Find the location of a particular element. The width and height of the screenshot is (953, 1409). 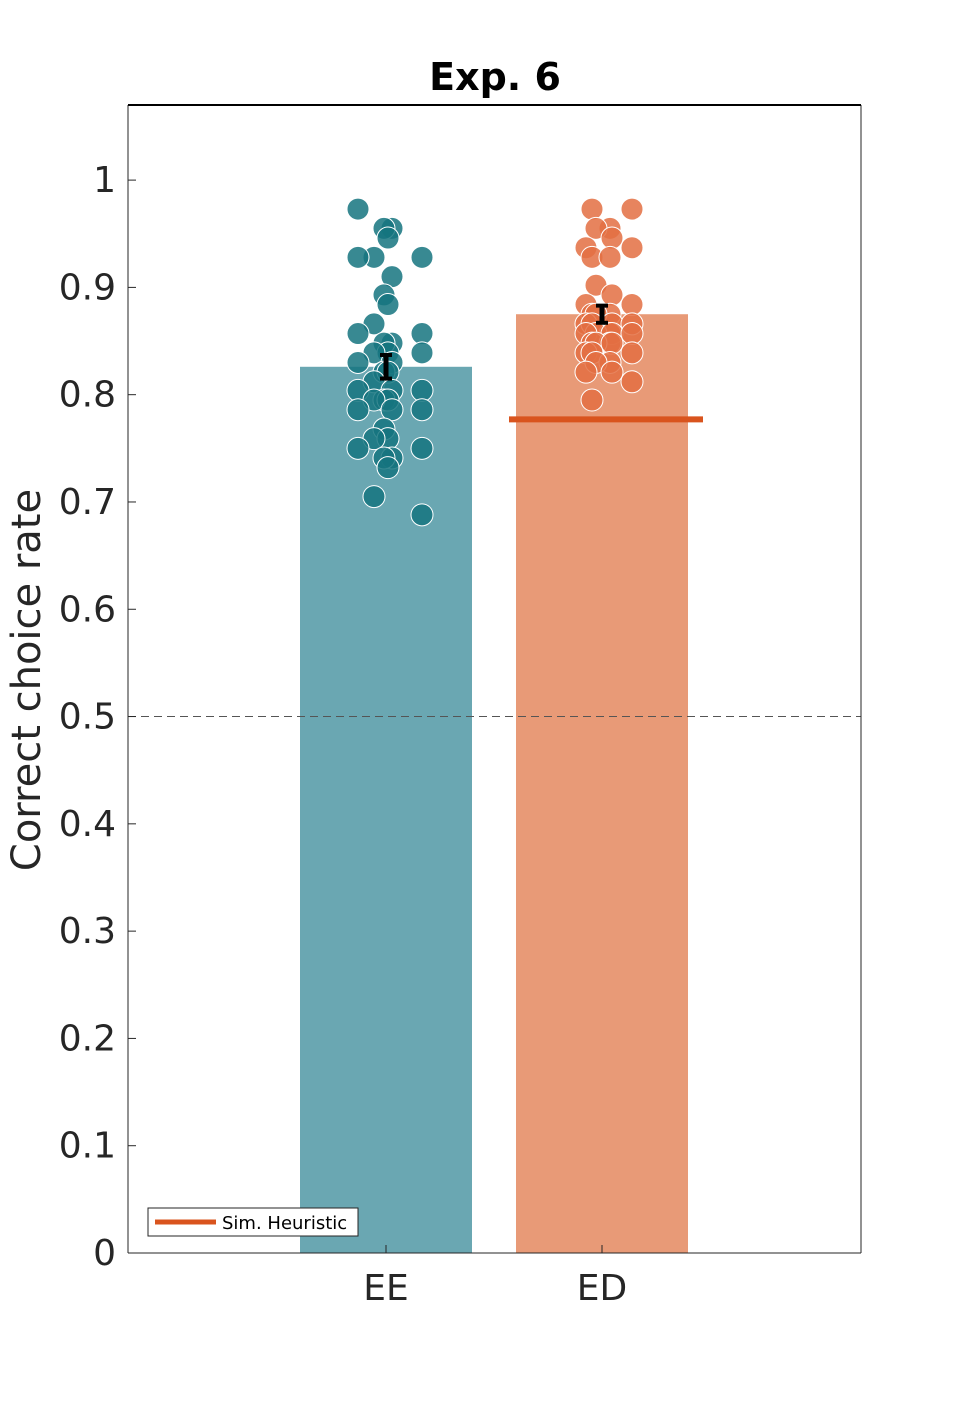

y-tick-label: 0.9 is located at coordinates (87, 287).